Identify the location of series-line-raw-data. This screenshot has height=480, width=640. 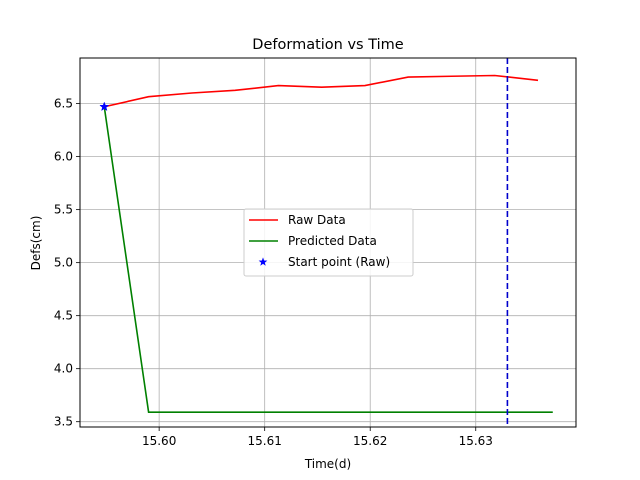
(321, 91).